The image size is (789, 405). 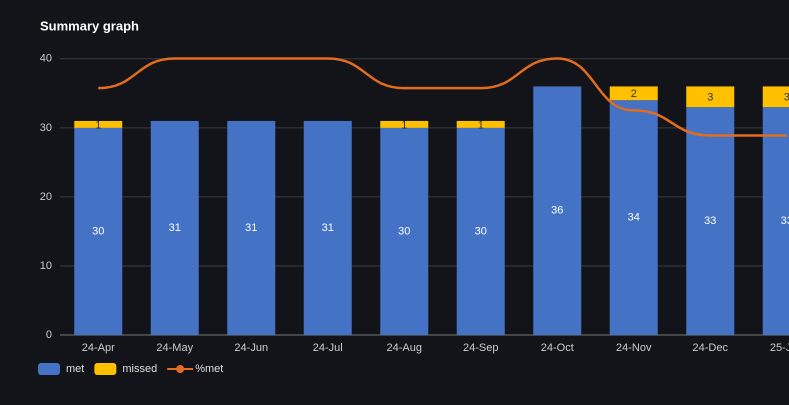 What do you see at coordinates (634, 348) in the screenshot?
I see `x-tick-label: 24-Nov` at bounding box center [634, 348].